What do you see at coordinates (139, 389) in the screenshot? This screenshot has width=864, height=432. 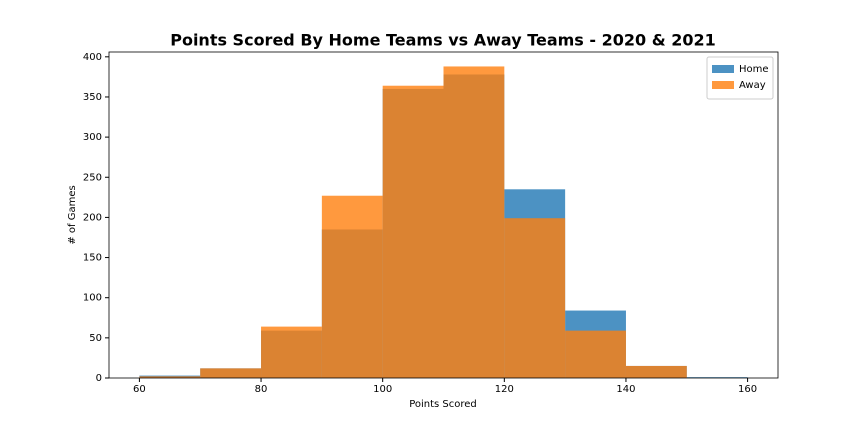 I see `x-tick-label: 60` at bounding box center [139, 389].